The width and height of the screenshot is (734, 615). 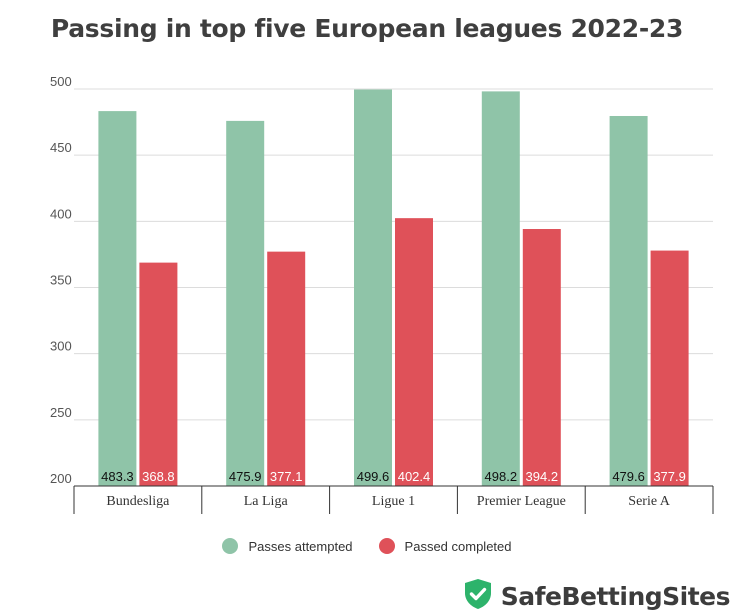 I want to click on x-tick-label-serie-a: Serie A, so click(x=649, y=501).